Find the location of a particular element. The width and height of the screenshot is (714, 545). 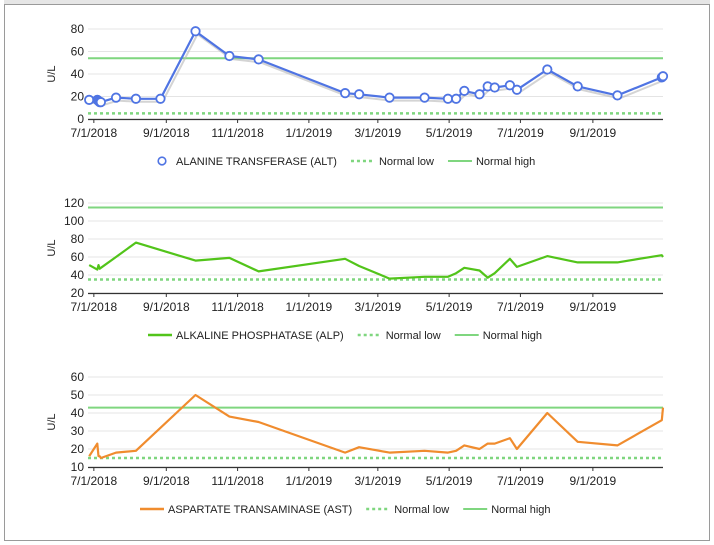

legend-label: ASPARTATE TRANSAMINASE (AST) is located at coordinates (260, 510).